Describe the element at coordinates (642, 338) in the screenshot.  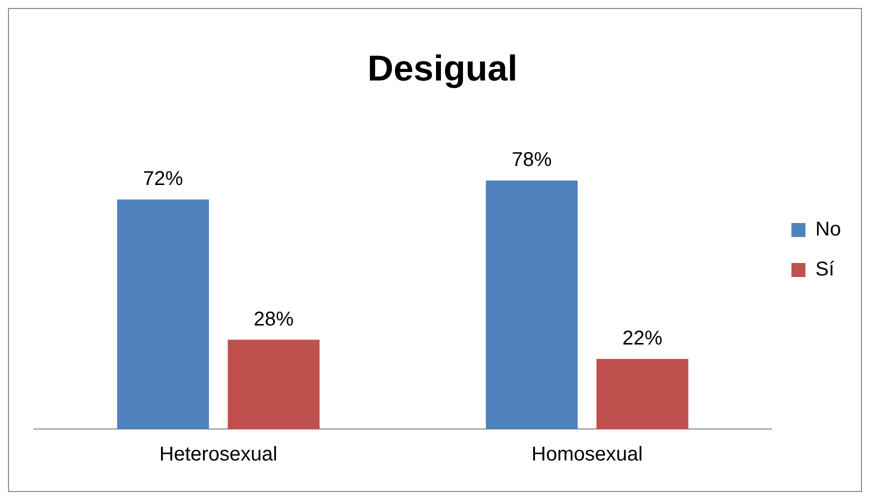
I see `data-label: 22%` at that location.